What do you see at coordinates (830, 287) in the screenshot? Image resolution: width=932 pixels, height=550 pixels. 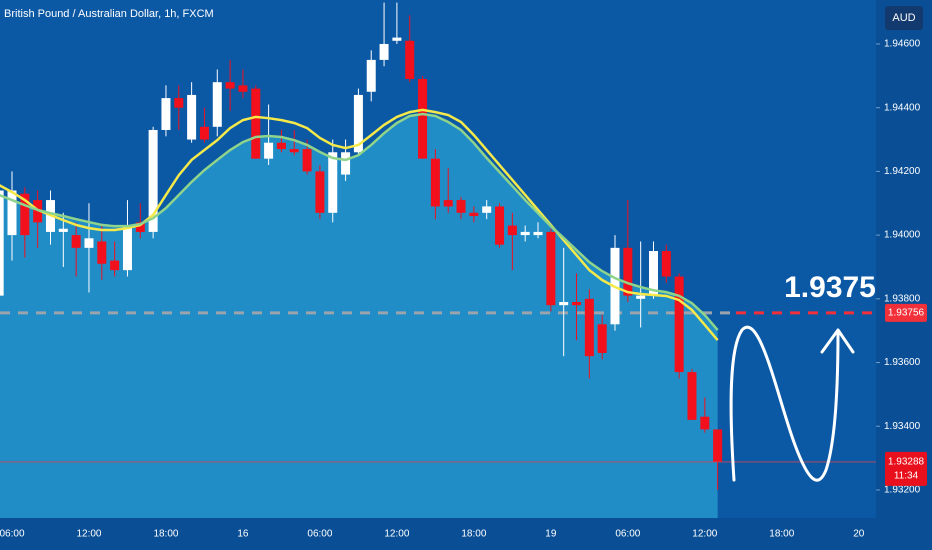 I see `price-annotation: 1.9375` at bounding box center [830, 287].